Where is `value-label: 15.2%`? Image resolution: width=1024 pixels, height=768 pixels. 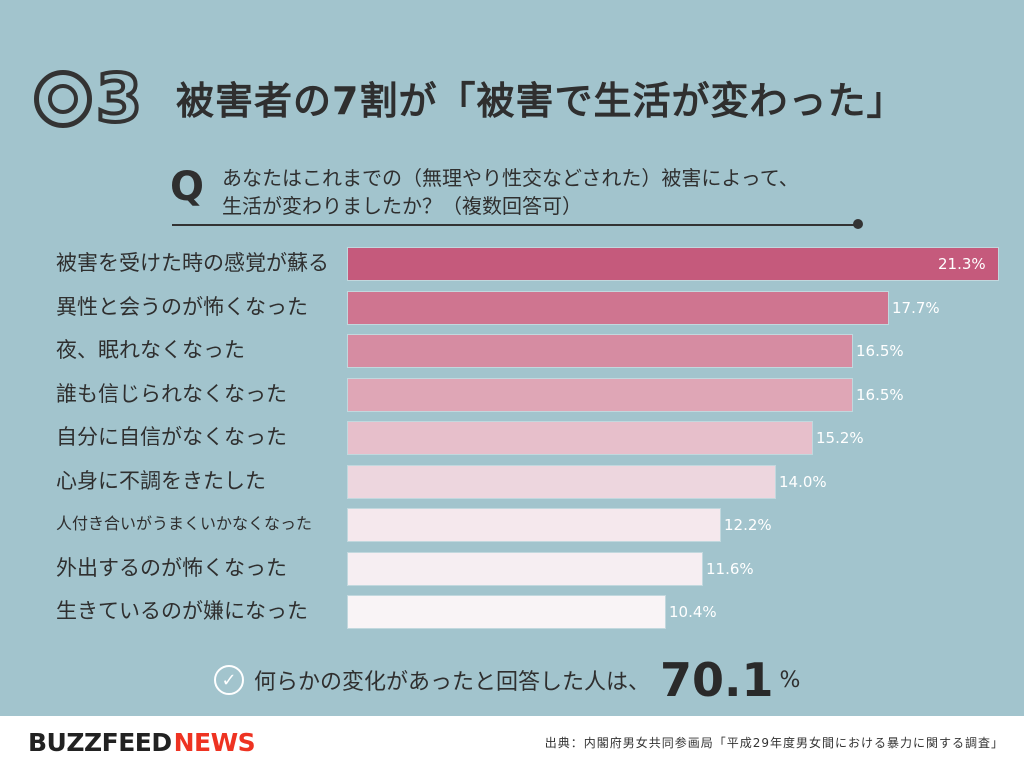
value-label: 15.2% is located at coordinates (840, 438).